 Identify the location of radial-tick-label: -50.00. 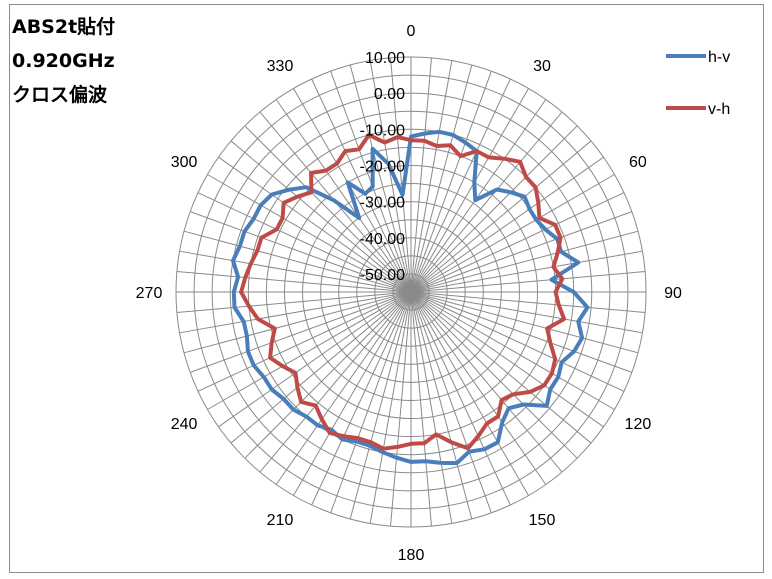
(382, 275).